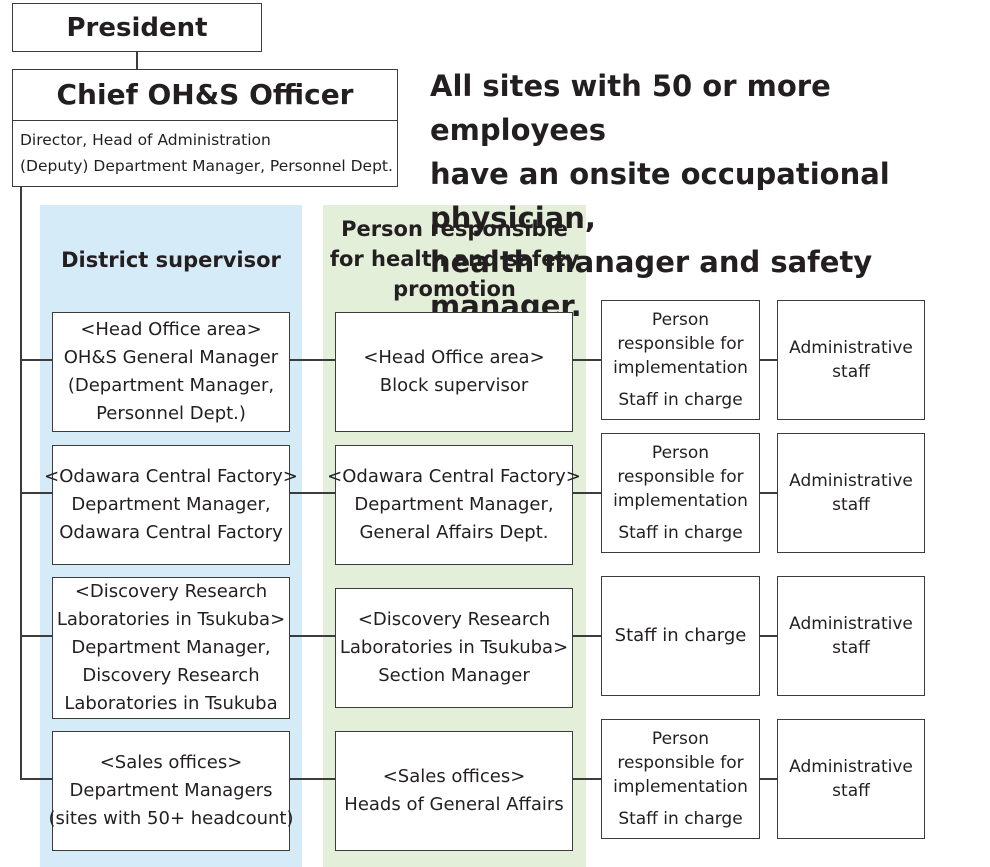 The width and height of the screenshot is (990, 867). I want to click on connector-row-1-b, so click(587, 360).